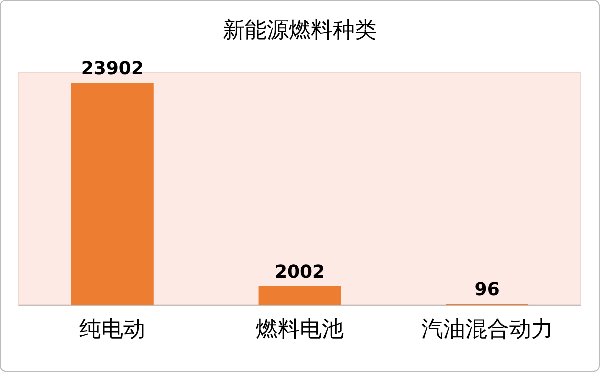 The image size is (600, 372). I want to click on data-label: 23902, so click(112, 69).